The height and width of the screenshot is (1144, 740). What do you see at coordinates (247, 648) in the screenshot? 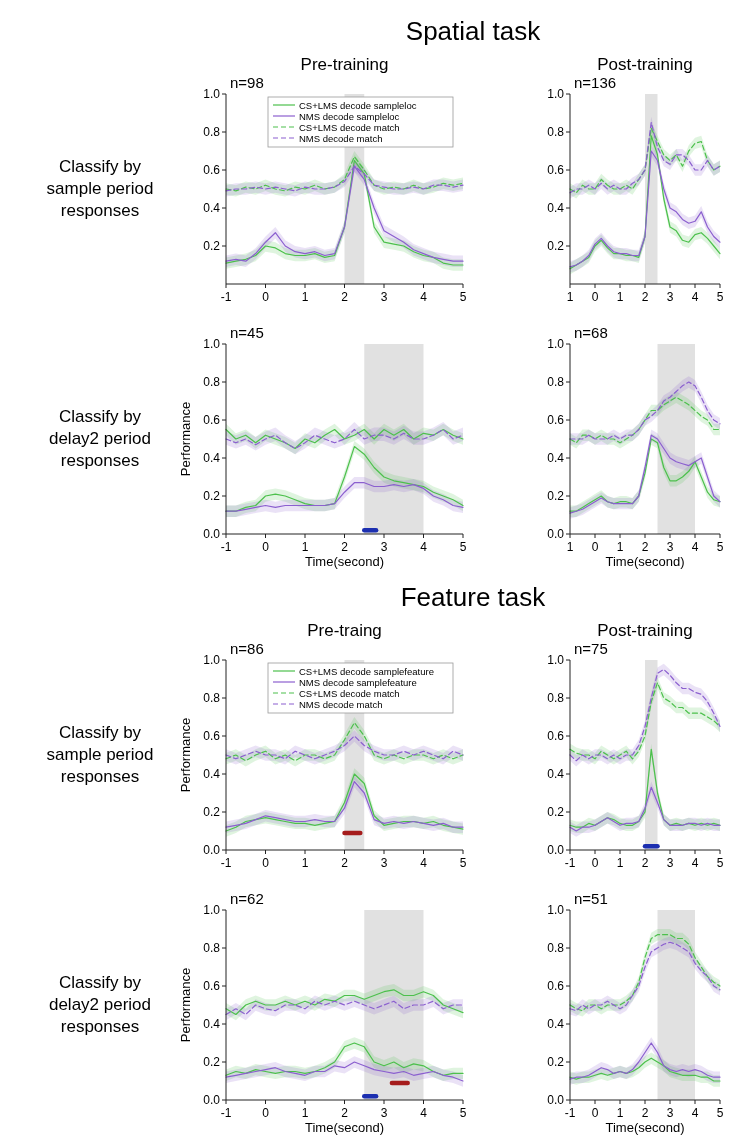
I see `chart-subtitle: n=86` at bounding box center [247, 648].